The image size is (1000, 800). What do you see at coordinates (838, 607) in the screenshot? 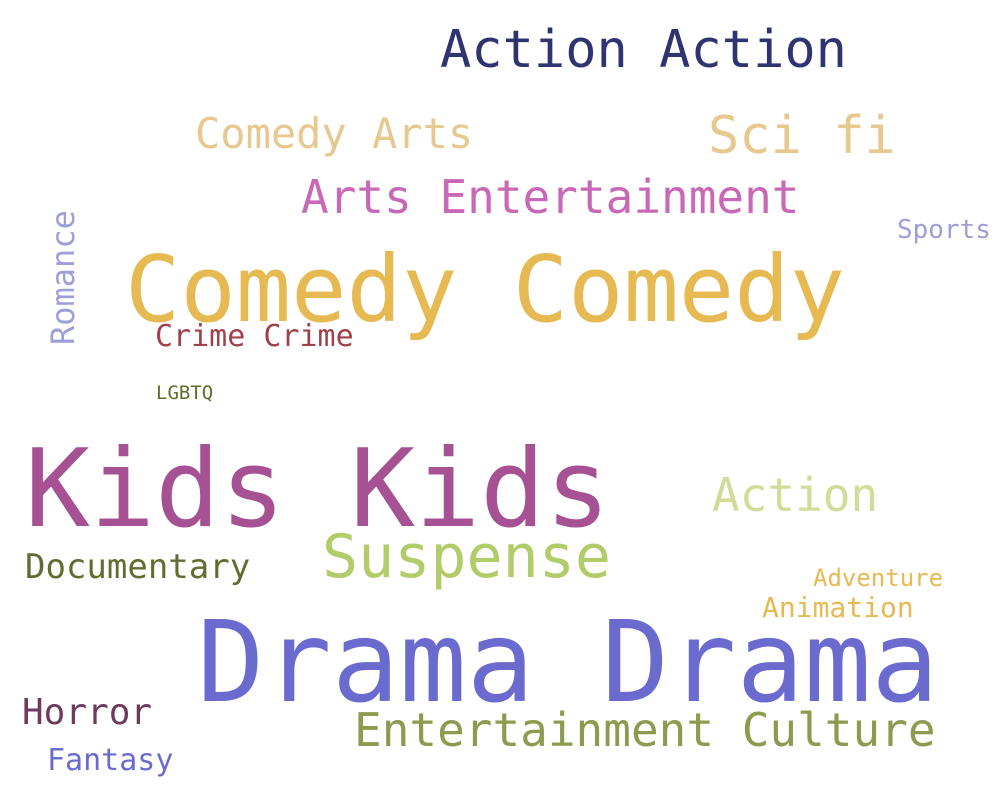
I see `word-animation: Animation` at bounding box center [838, 607].